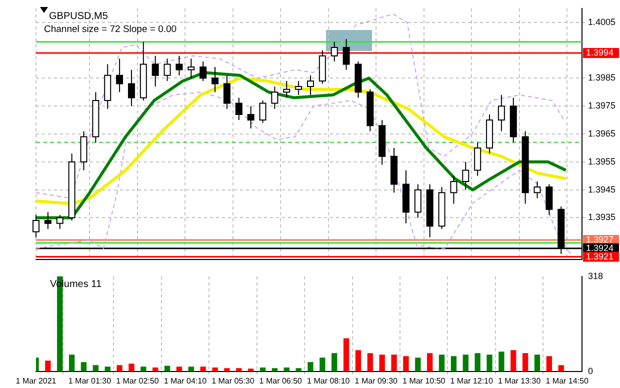 The width and height of the screenshot is (620, 388). Describe the element at coordinates (602, 133) in the screenshot. I see `y-tick-label: 1.3965` at that location.